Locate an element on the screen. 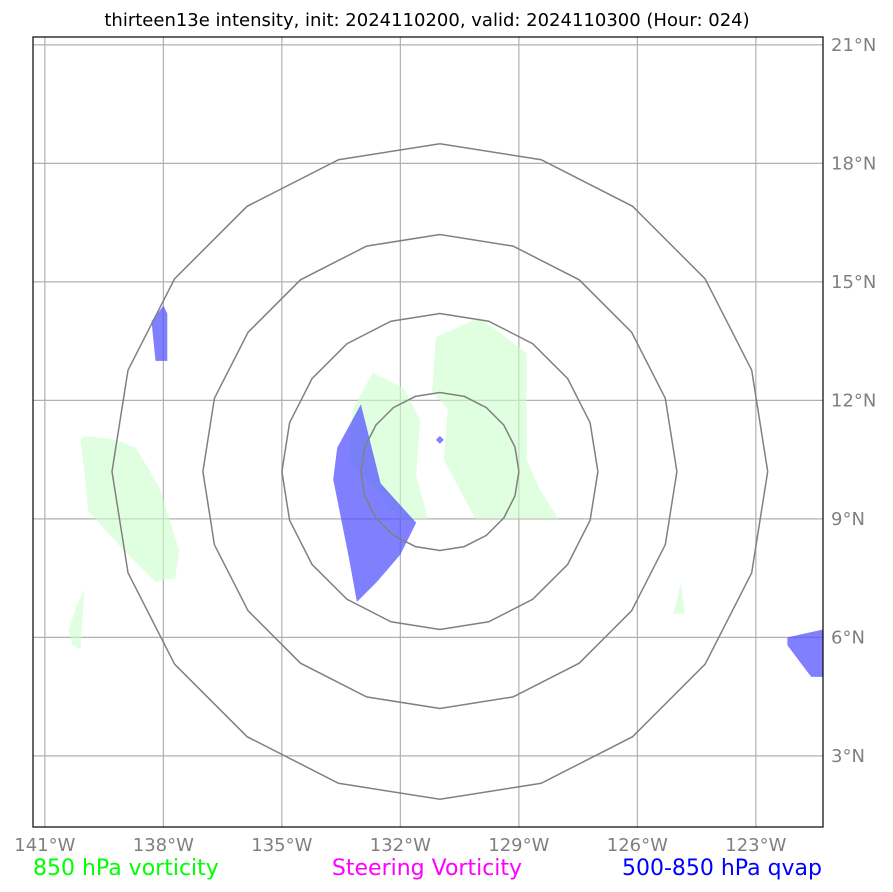  latitude-tick-labels: 21°N 18°N 15°N 12°N 9°N 6°N 3°N is located at coordinates (853, 401).